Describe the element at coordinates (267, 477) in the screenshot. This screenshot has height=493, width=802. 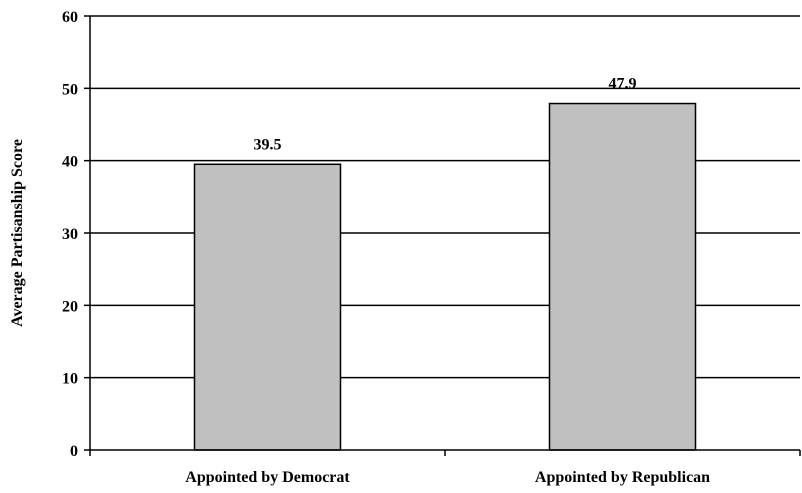
I see `x-category-label: Appointed by Democrat` at that location.